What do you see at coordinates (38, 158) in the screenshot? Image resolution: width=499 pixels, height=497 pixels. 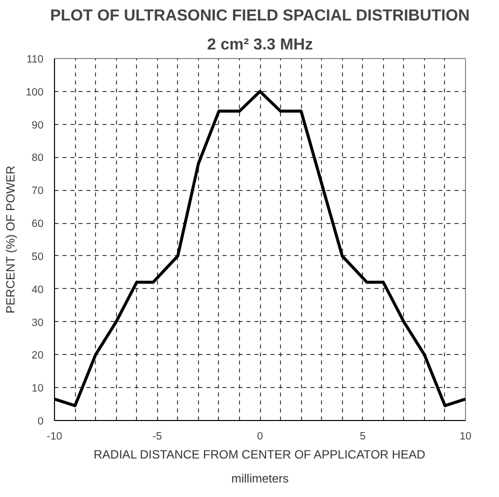 I see `y-tick-label: 80` at bounding box center [38, 158].